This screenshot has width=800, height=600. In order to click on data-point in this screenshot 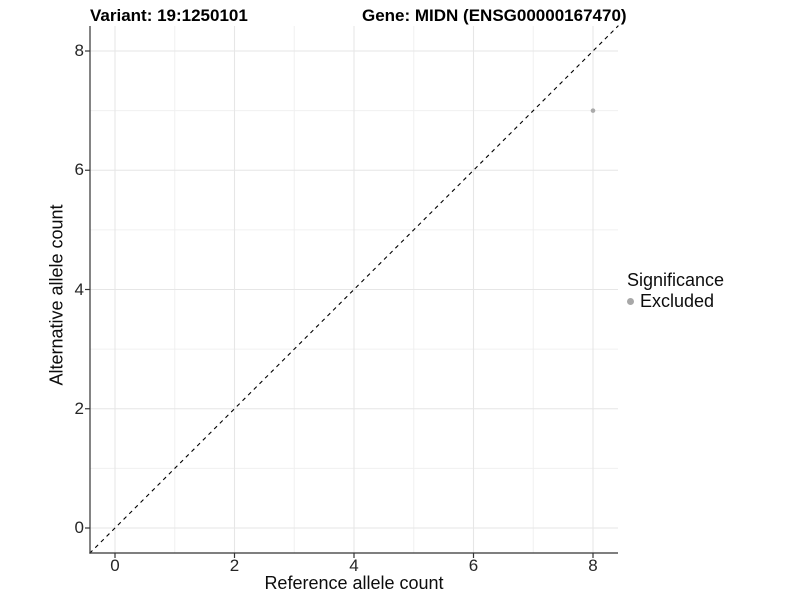, I will do `click(593, 110)`.